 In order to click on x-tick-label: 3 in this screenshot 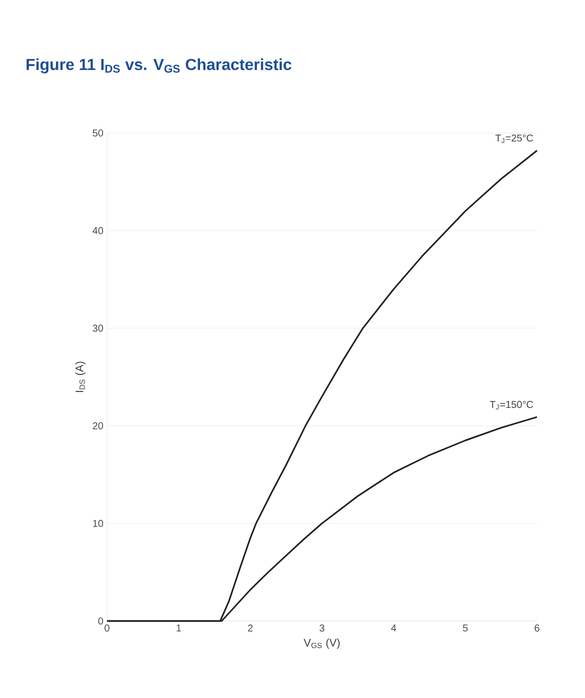, I will do `click(322, 628)`.